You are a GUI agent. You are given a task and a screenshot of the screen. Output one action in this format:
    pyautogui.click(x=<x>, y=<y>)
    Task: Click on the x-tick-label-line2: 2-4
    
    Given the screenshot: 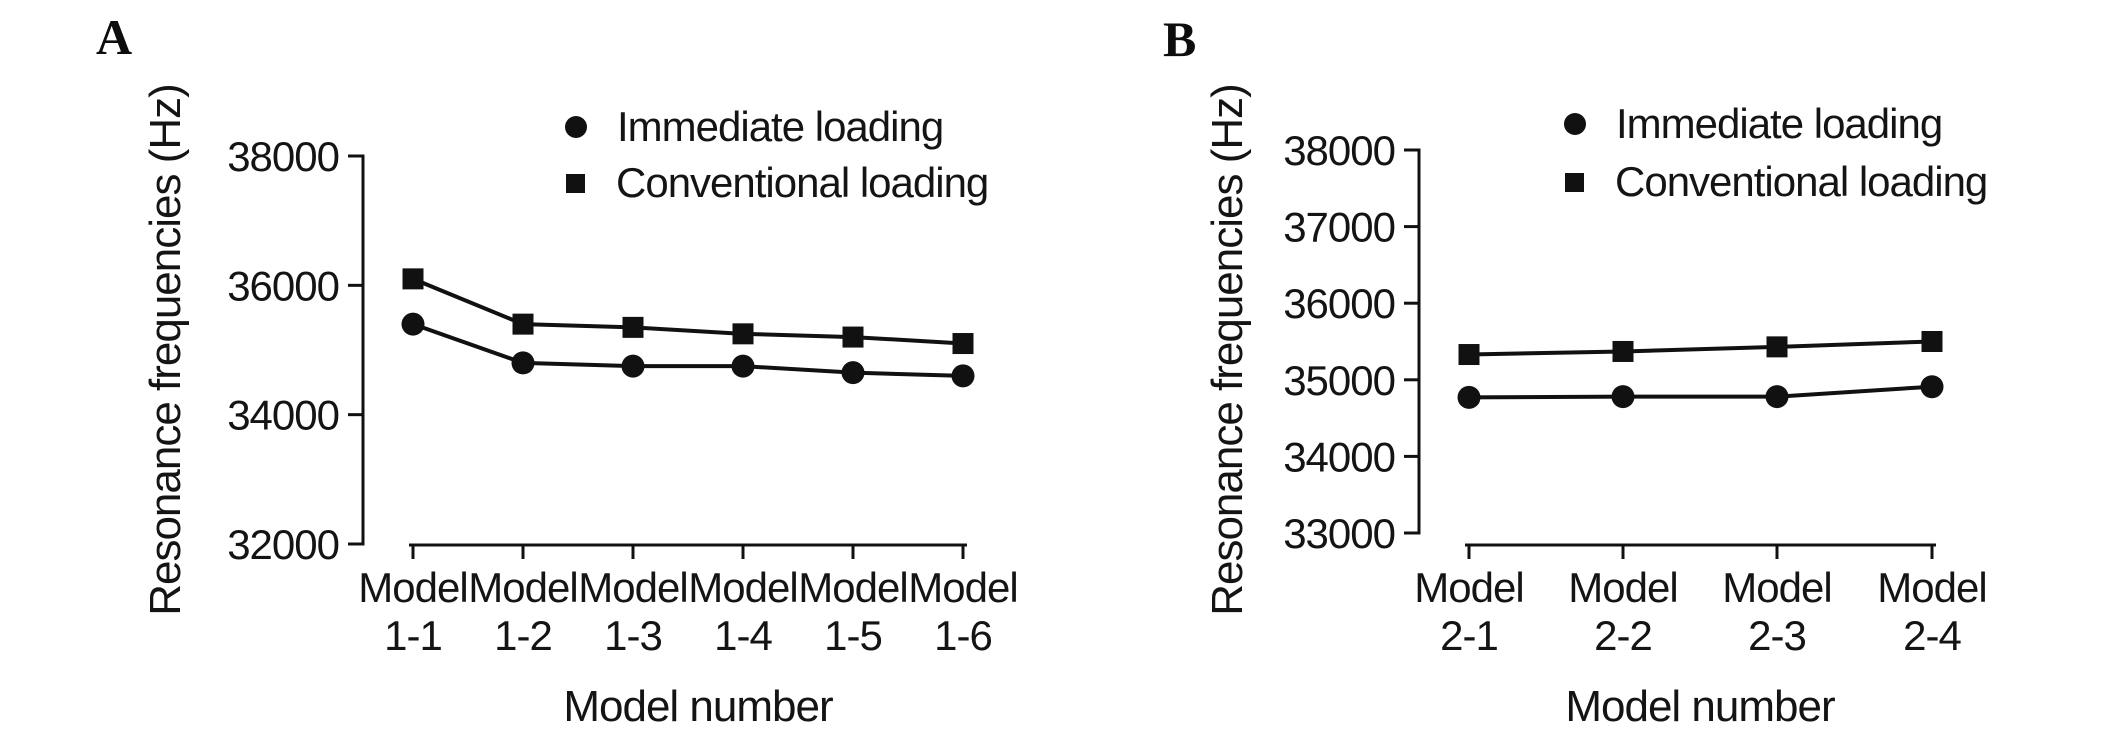 What is the action you would take?
    pyautogui.click(x=1932, y=635)
    